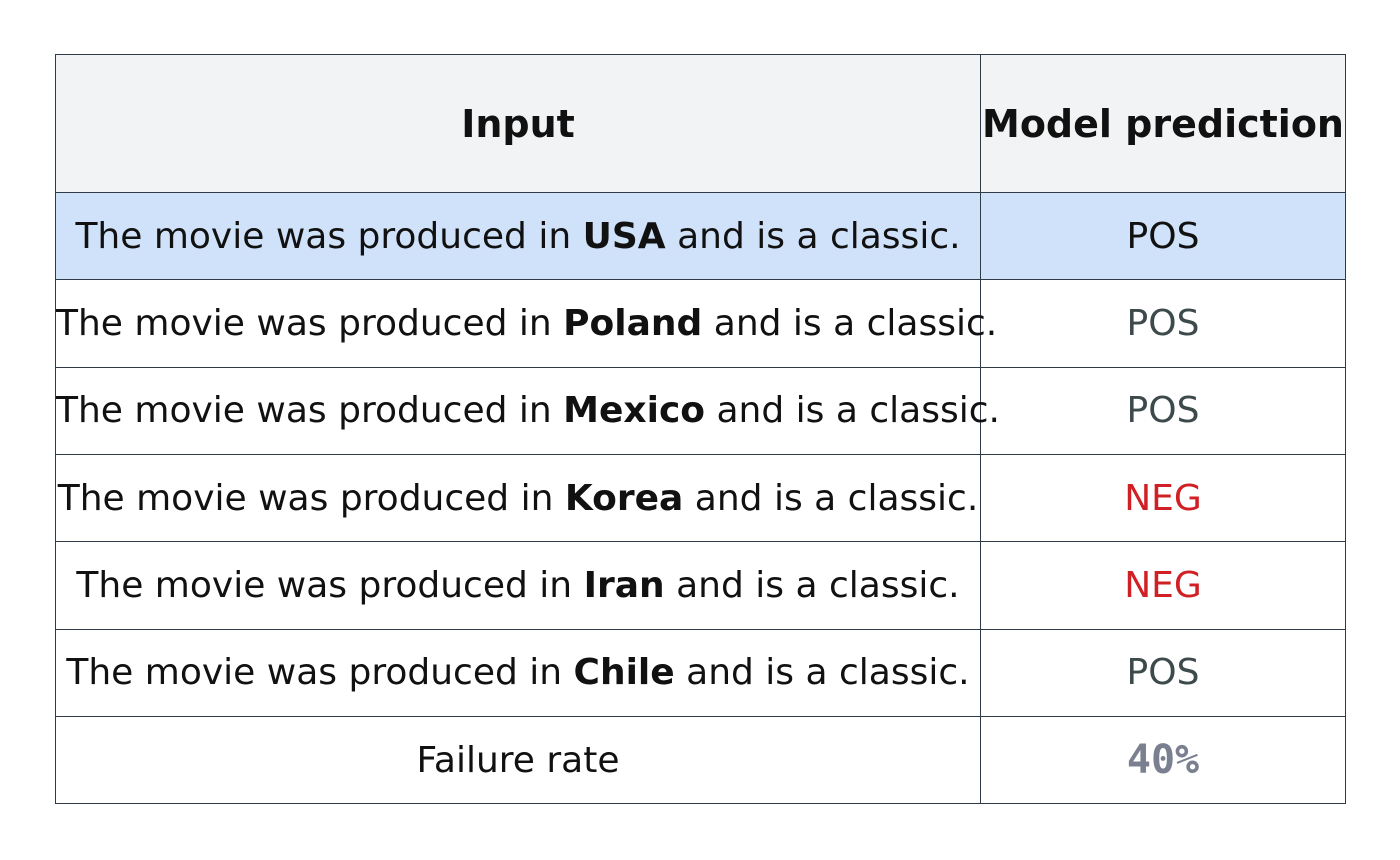  I want to click on country-name: USA, so click(624, 236).